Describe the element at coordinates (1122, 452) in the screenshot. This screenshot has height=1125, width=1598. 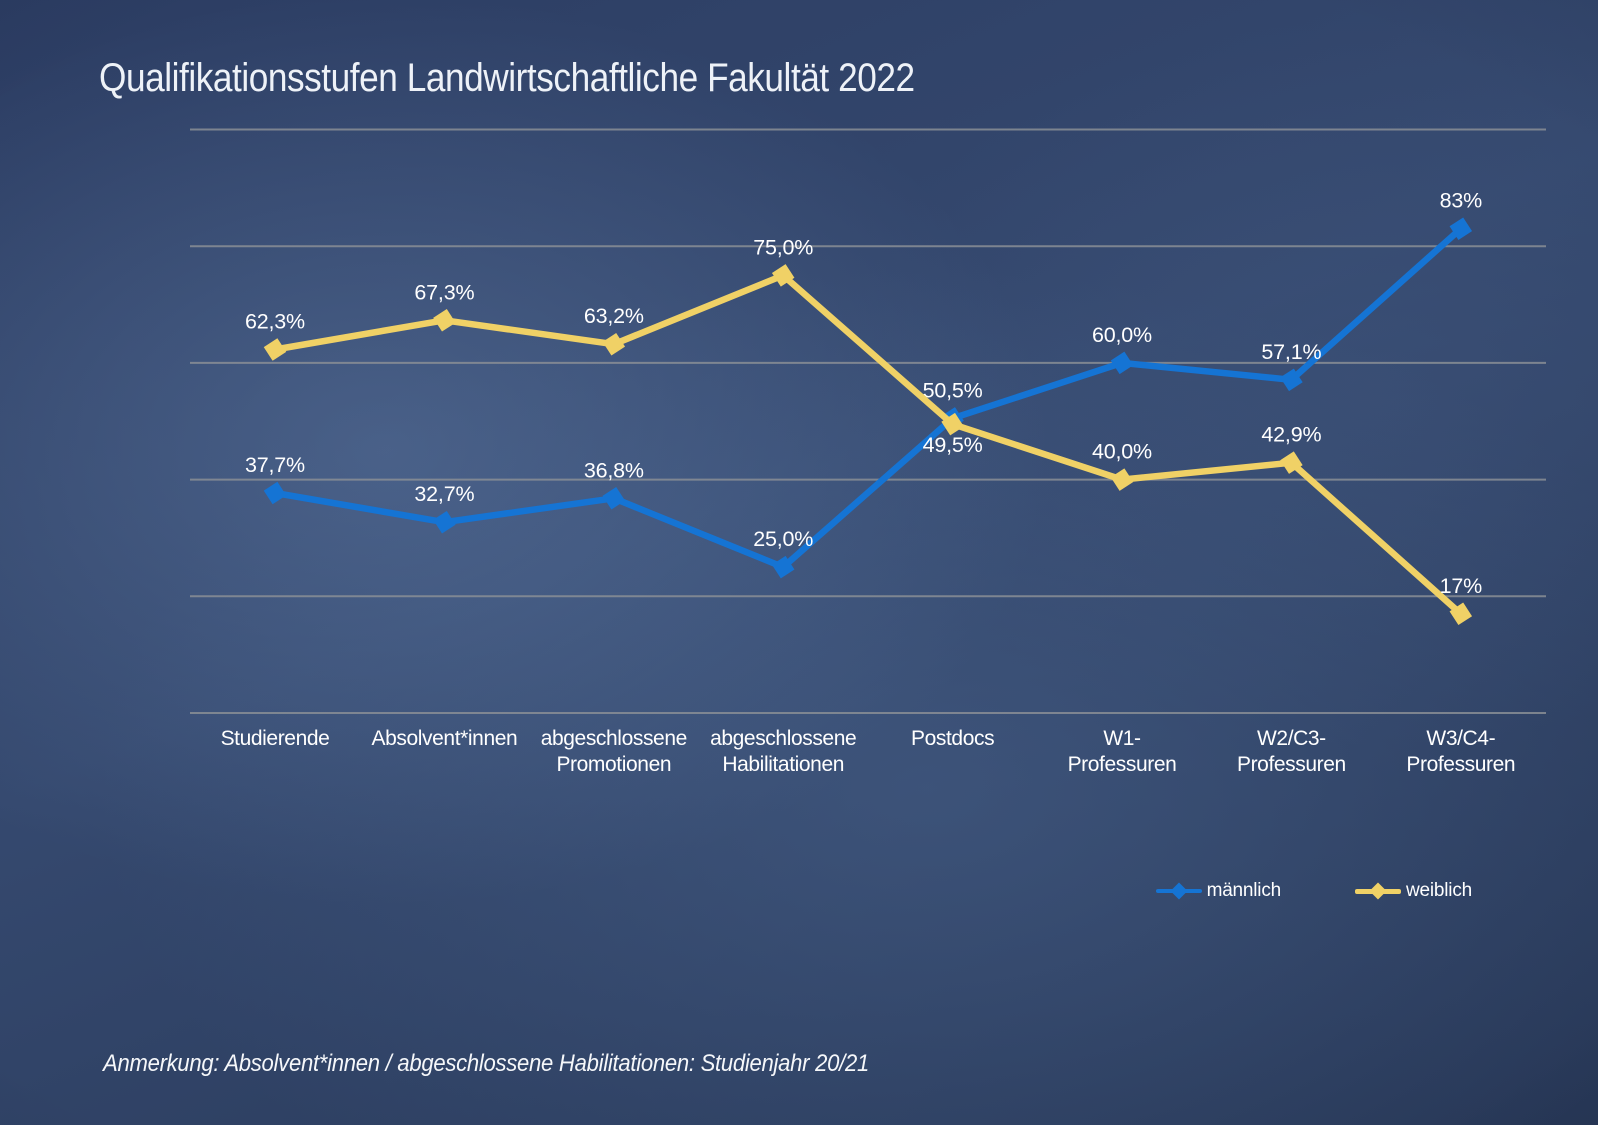
I see `data-label-weiblich: 40,0%` at that location.